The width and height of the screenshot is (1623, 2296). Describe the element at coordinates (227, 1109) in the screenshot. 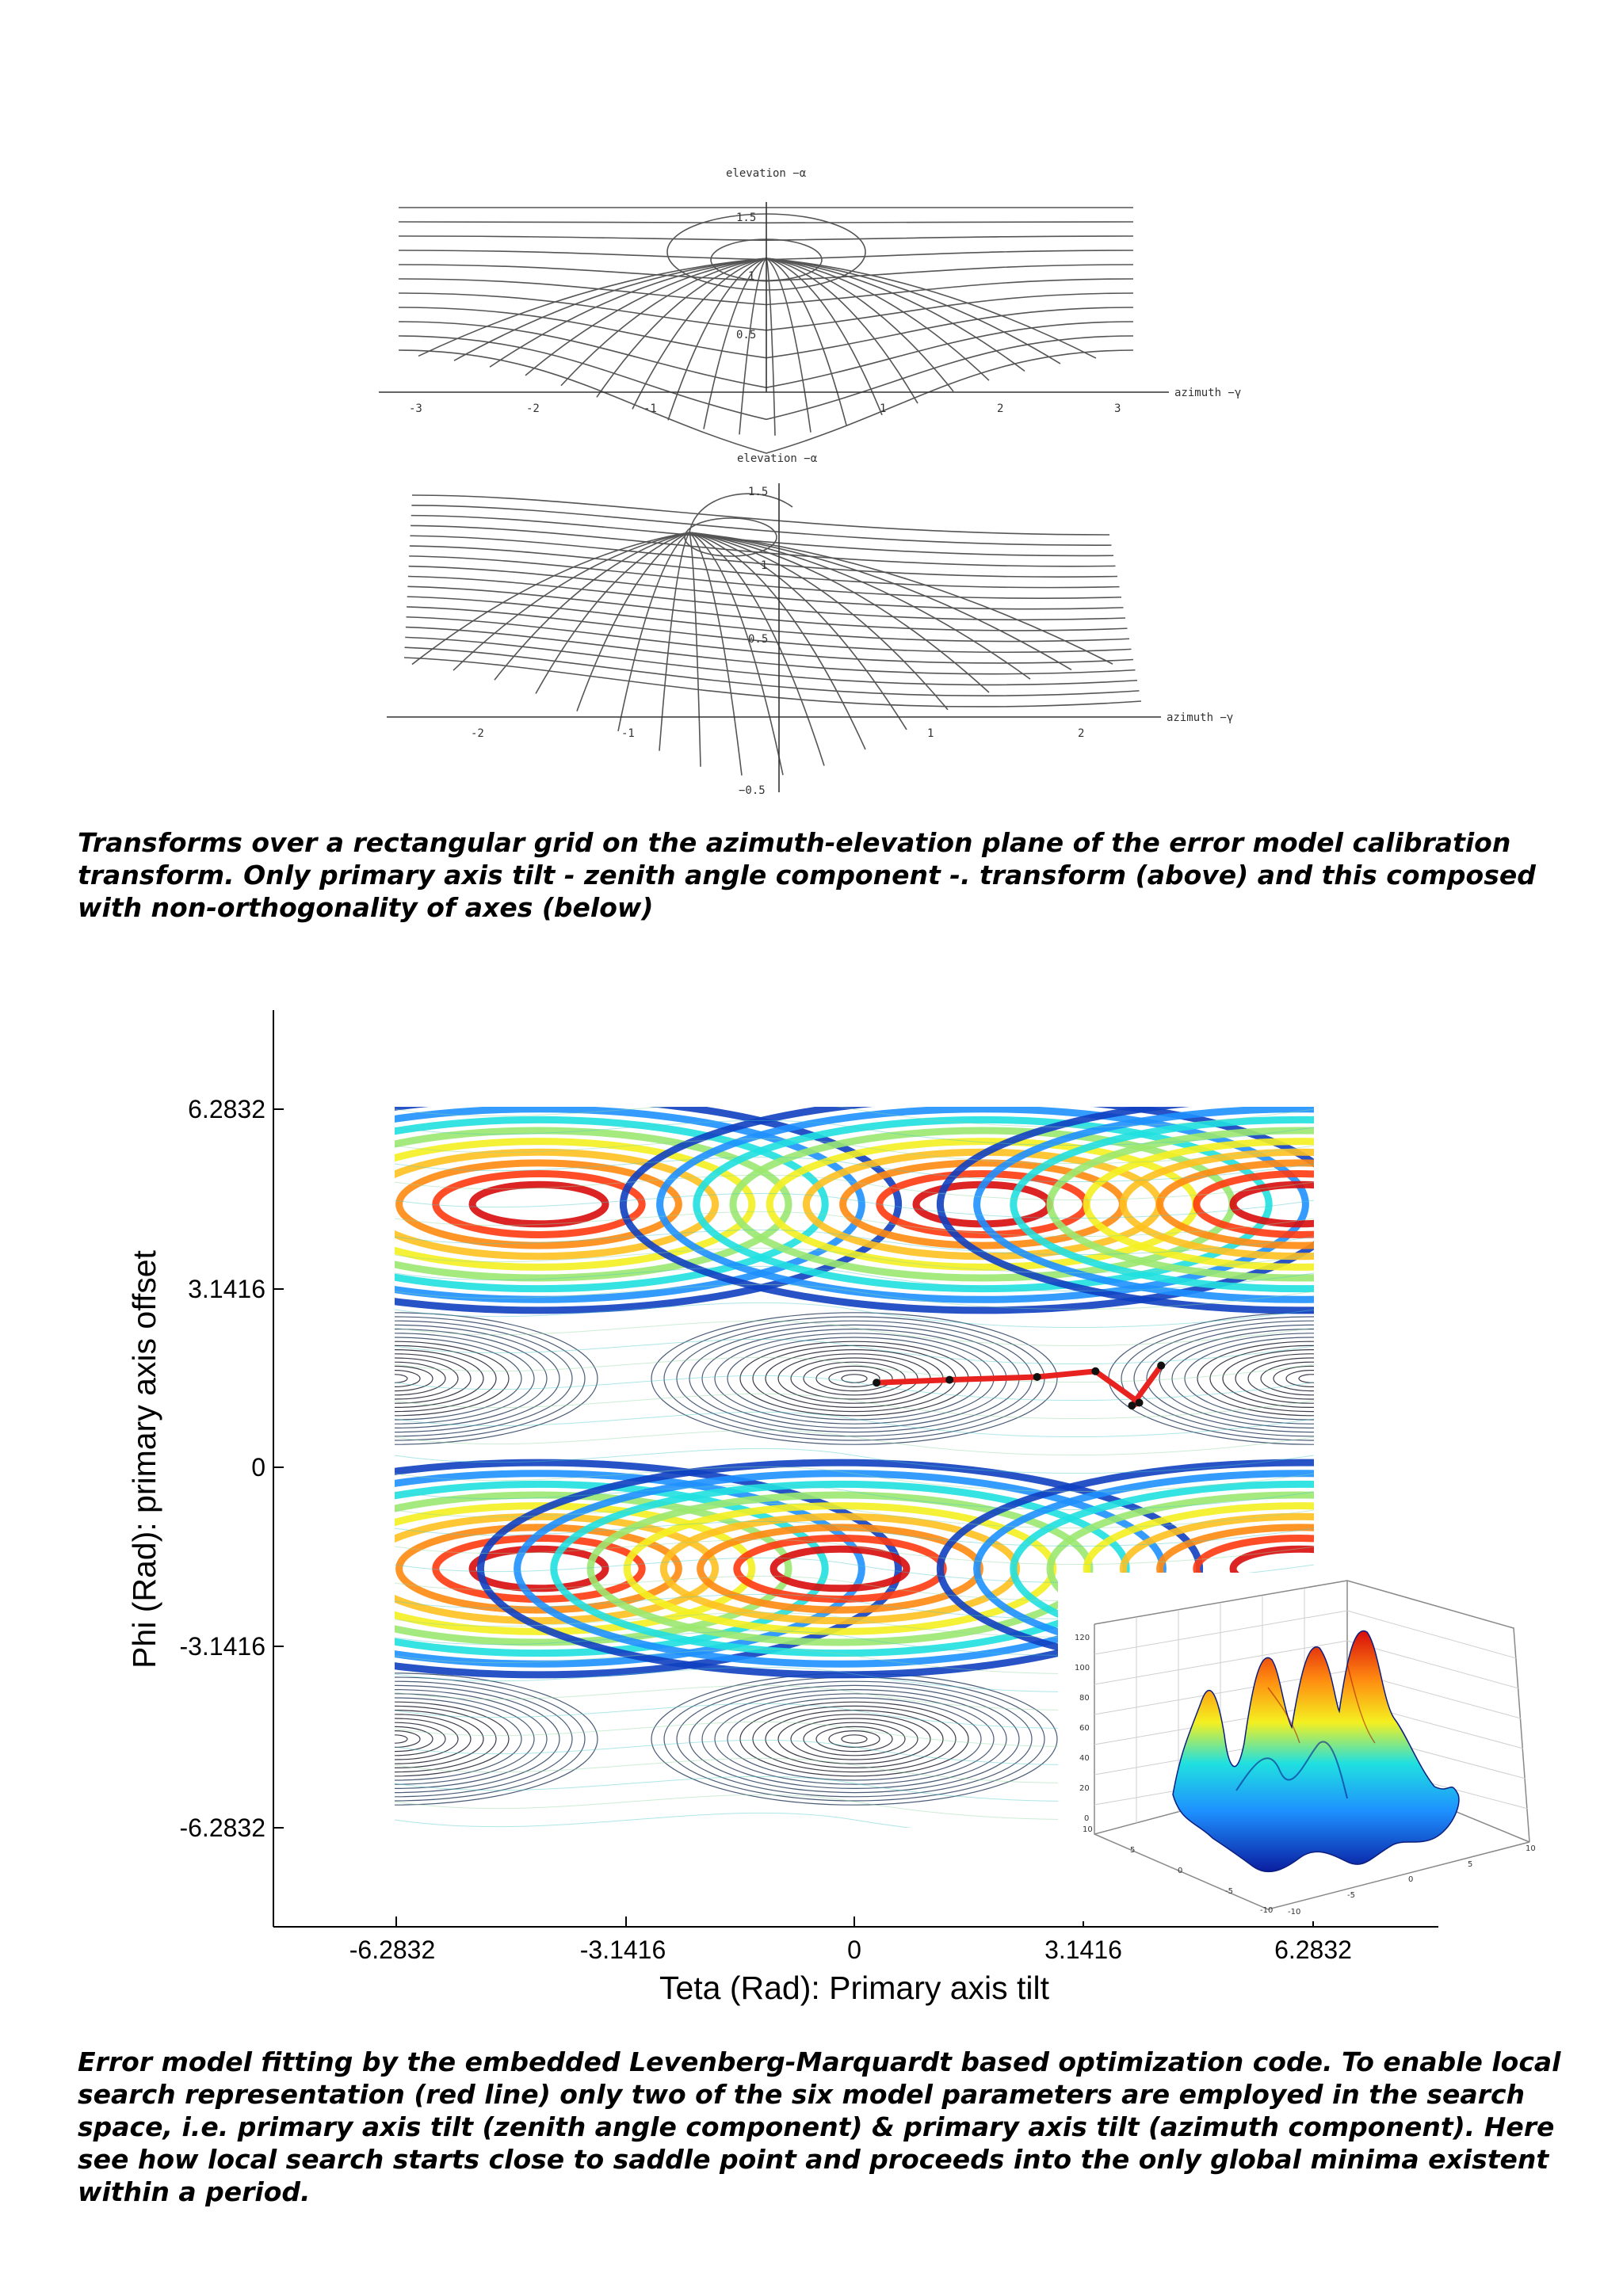

I see `contour-y-tick: 6.2832` at that location.